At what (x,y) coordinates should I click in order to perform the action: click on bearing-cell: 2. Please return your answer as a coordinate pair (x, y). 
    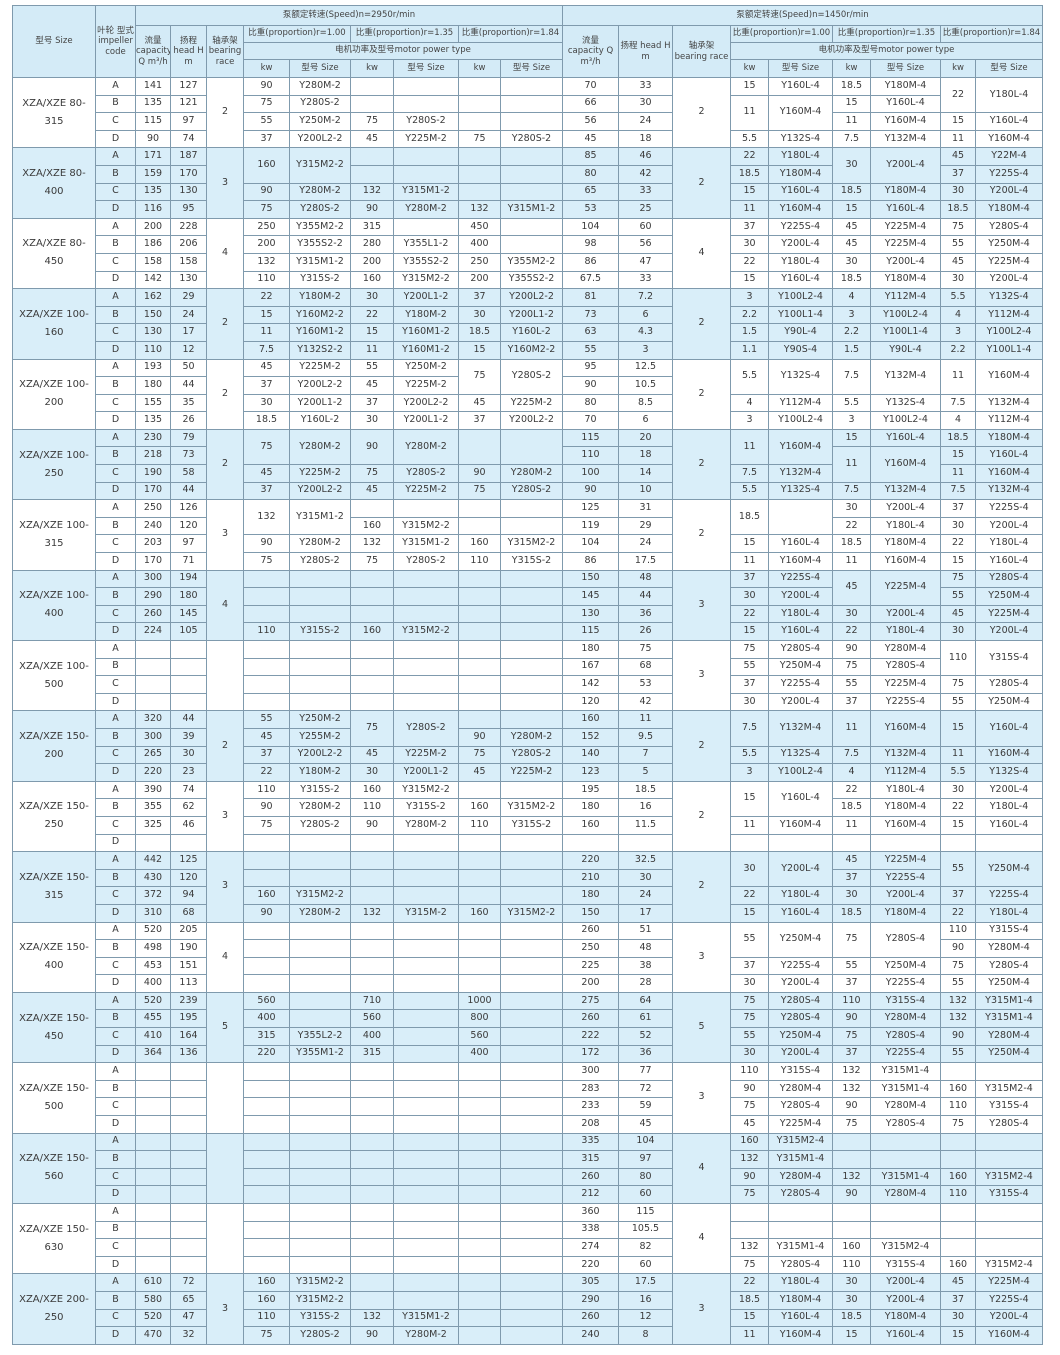
    Looking at the image, I should click on (225, 746).